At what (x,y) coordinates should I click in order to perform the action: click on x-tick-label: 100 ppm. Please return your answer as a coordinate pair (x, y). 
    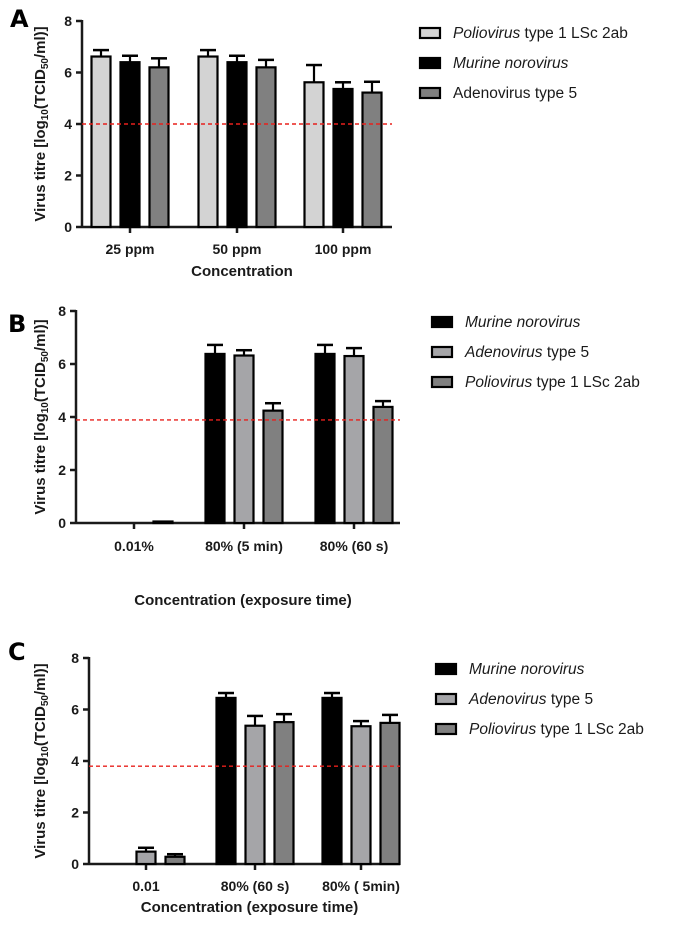
    Looking at the image, I should click on (343, 249).